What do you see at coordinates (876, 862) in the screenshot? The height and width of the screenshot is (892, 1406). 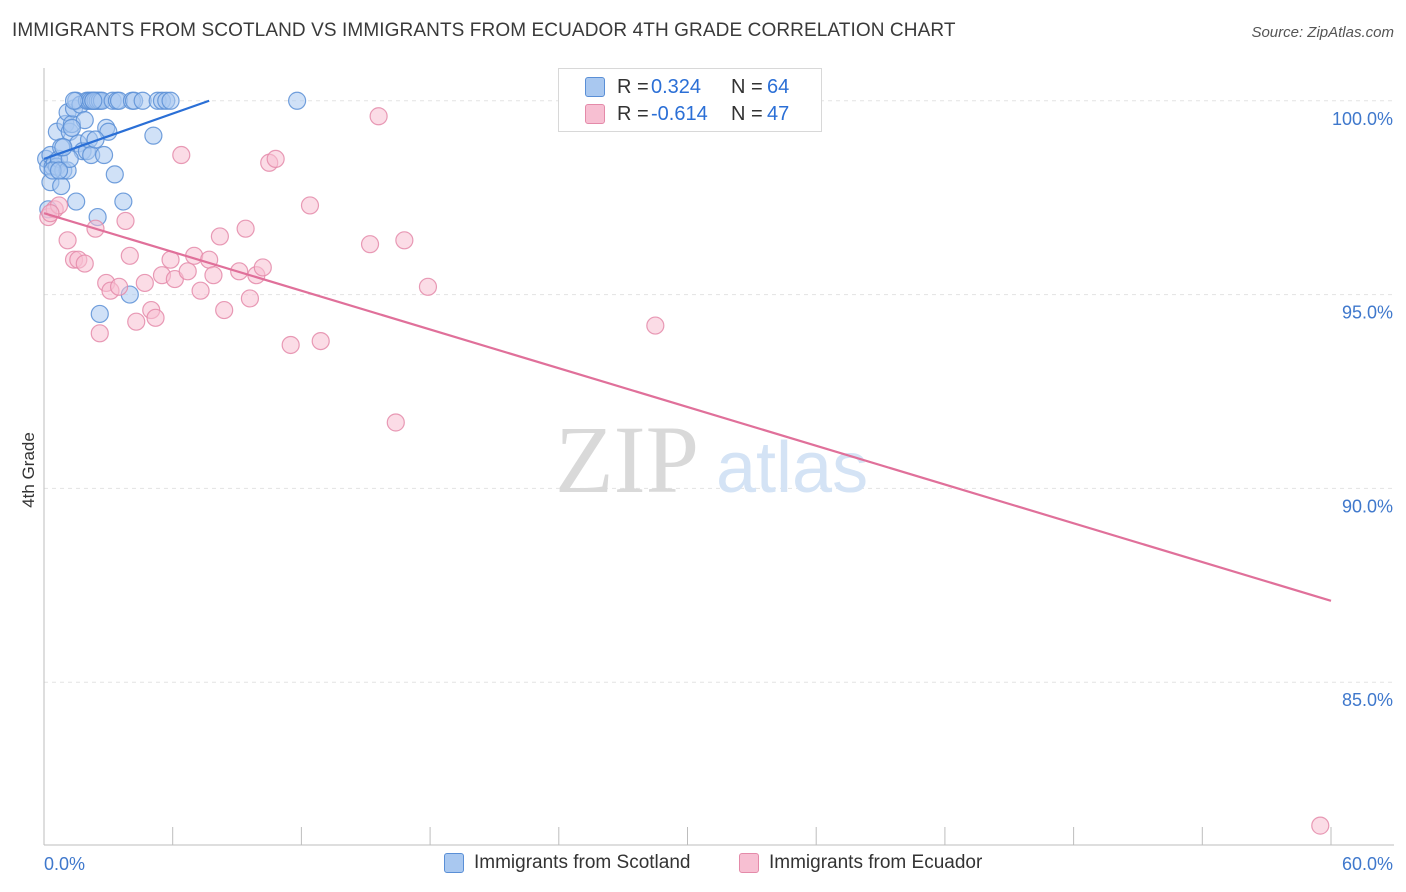 I see `ecuador-legend-label: Immigrants from Ecuador` at bounding box center [876, 862].